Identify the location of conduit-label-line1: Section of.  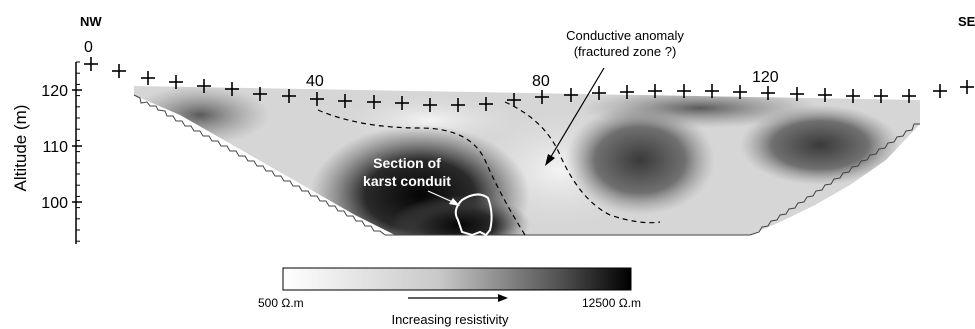
(407, 163).